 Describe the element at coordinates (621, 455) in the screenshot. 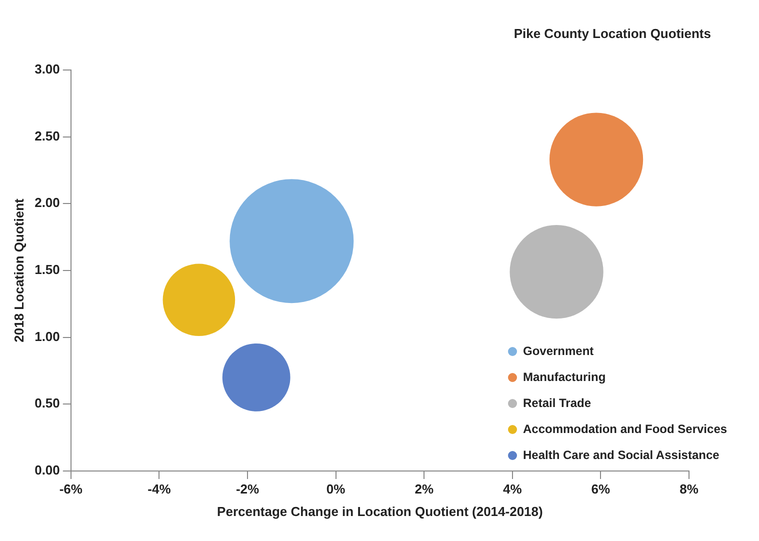

I see `legend-label: Health Care and Social Assistance` at that location.